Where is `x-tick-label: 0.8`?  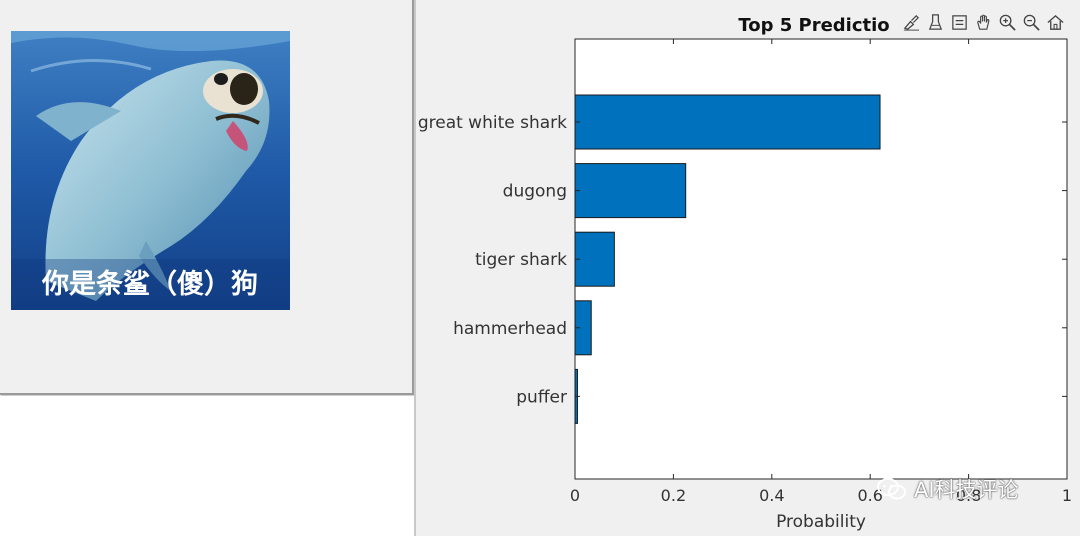 x-tick-label: 0.8 is located at coordinates (968, 495).